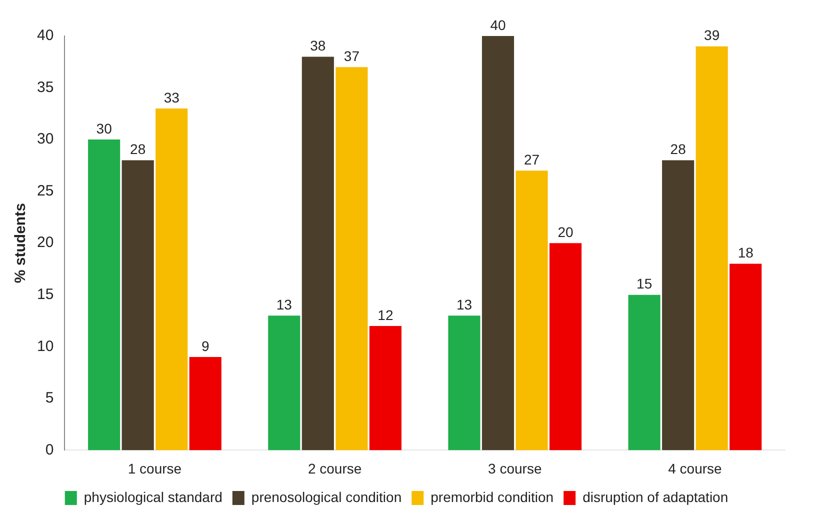 The width and height of the screenshot is (813, 523). Describe the element at coordinates (205, 346) in the screenshot. I see `data-label: 9` at that location.